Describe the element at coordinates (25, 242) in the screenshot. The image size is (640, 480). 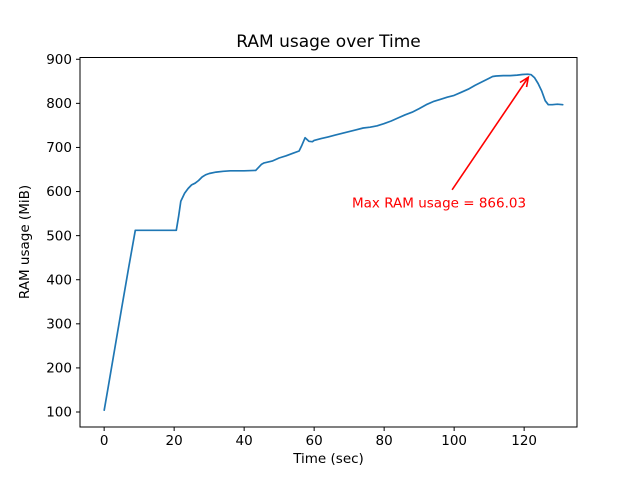
I see `y-axis-label: RAM usage (MiB)` at that location.